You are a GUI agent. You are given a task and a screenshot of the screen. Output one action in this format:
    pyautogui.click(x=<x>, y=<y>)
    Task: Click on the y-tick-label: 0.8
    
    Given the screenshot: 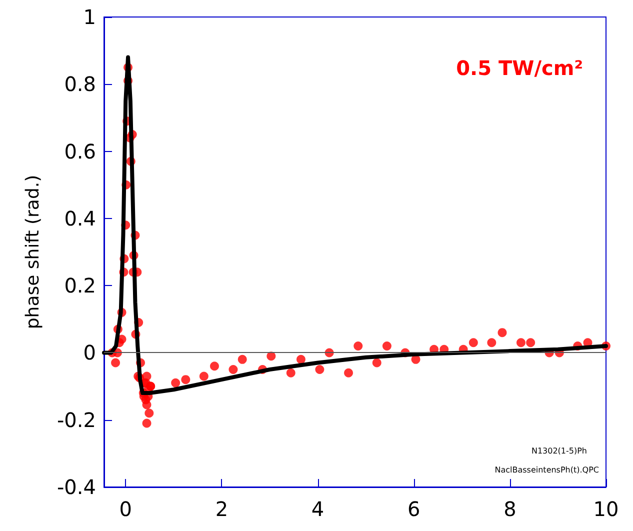 What is the action you would take?
    pyautogui.click(x=80, y=84)
    